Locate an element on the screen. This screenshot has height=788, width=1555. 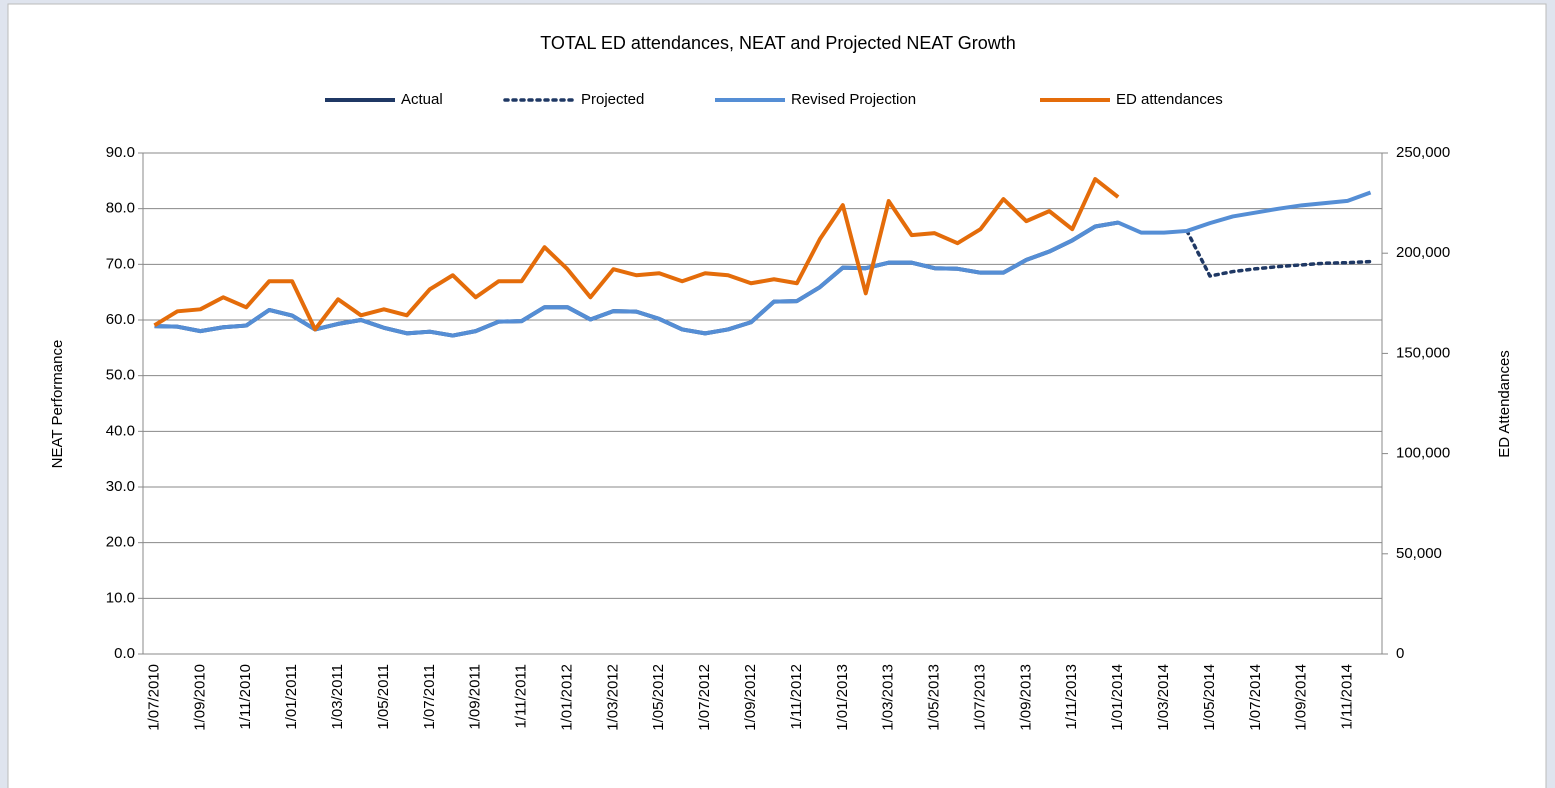
x-tick-label: 1/03/2012 is located at coordinates (612, 697).